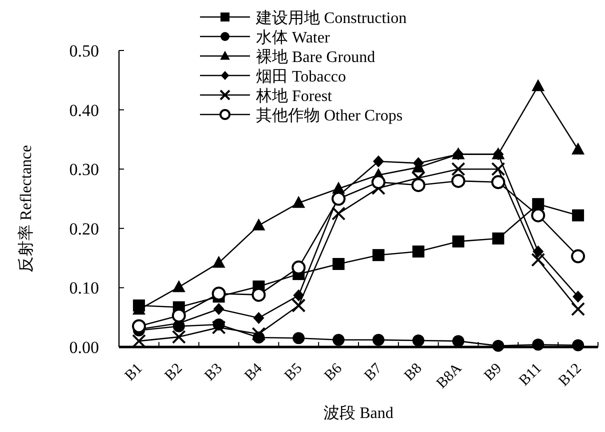 The width and height of the screenshot is (605, 432). I want to click on y-axis-title: 反射率 Reflectance, so click(26, 208).